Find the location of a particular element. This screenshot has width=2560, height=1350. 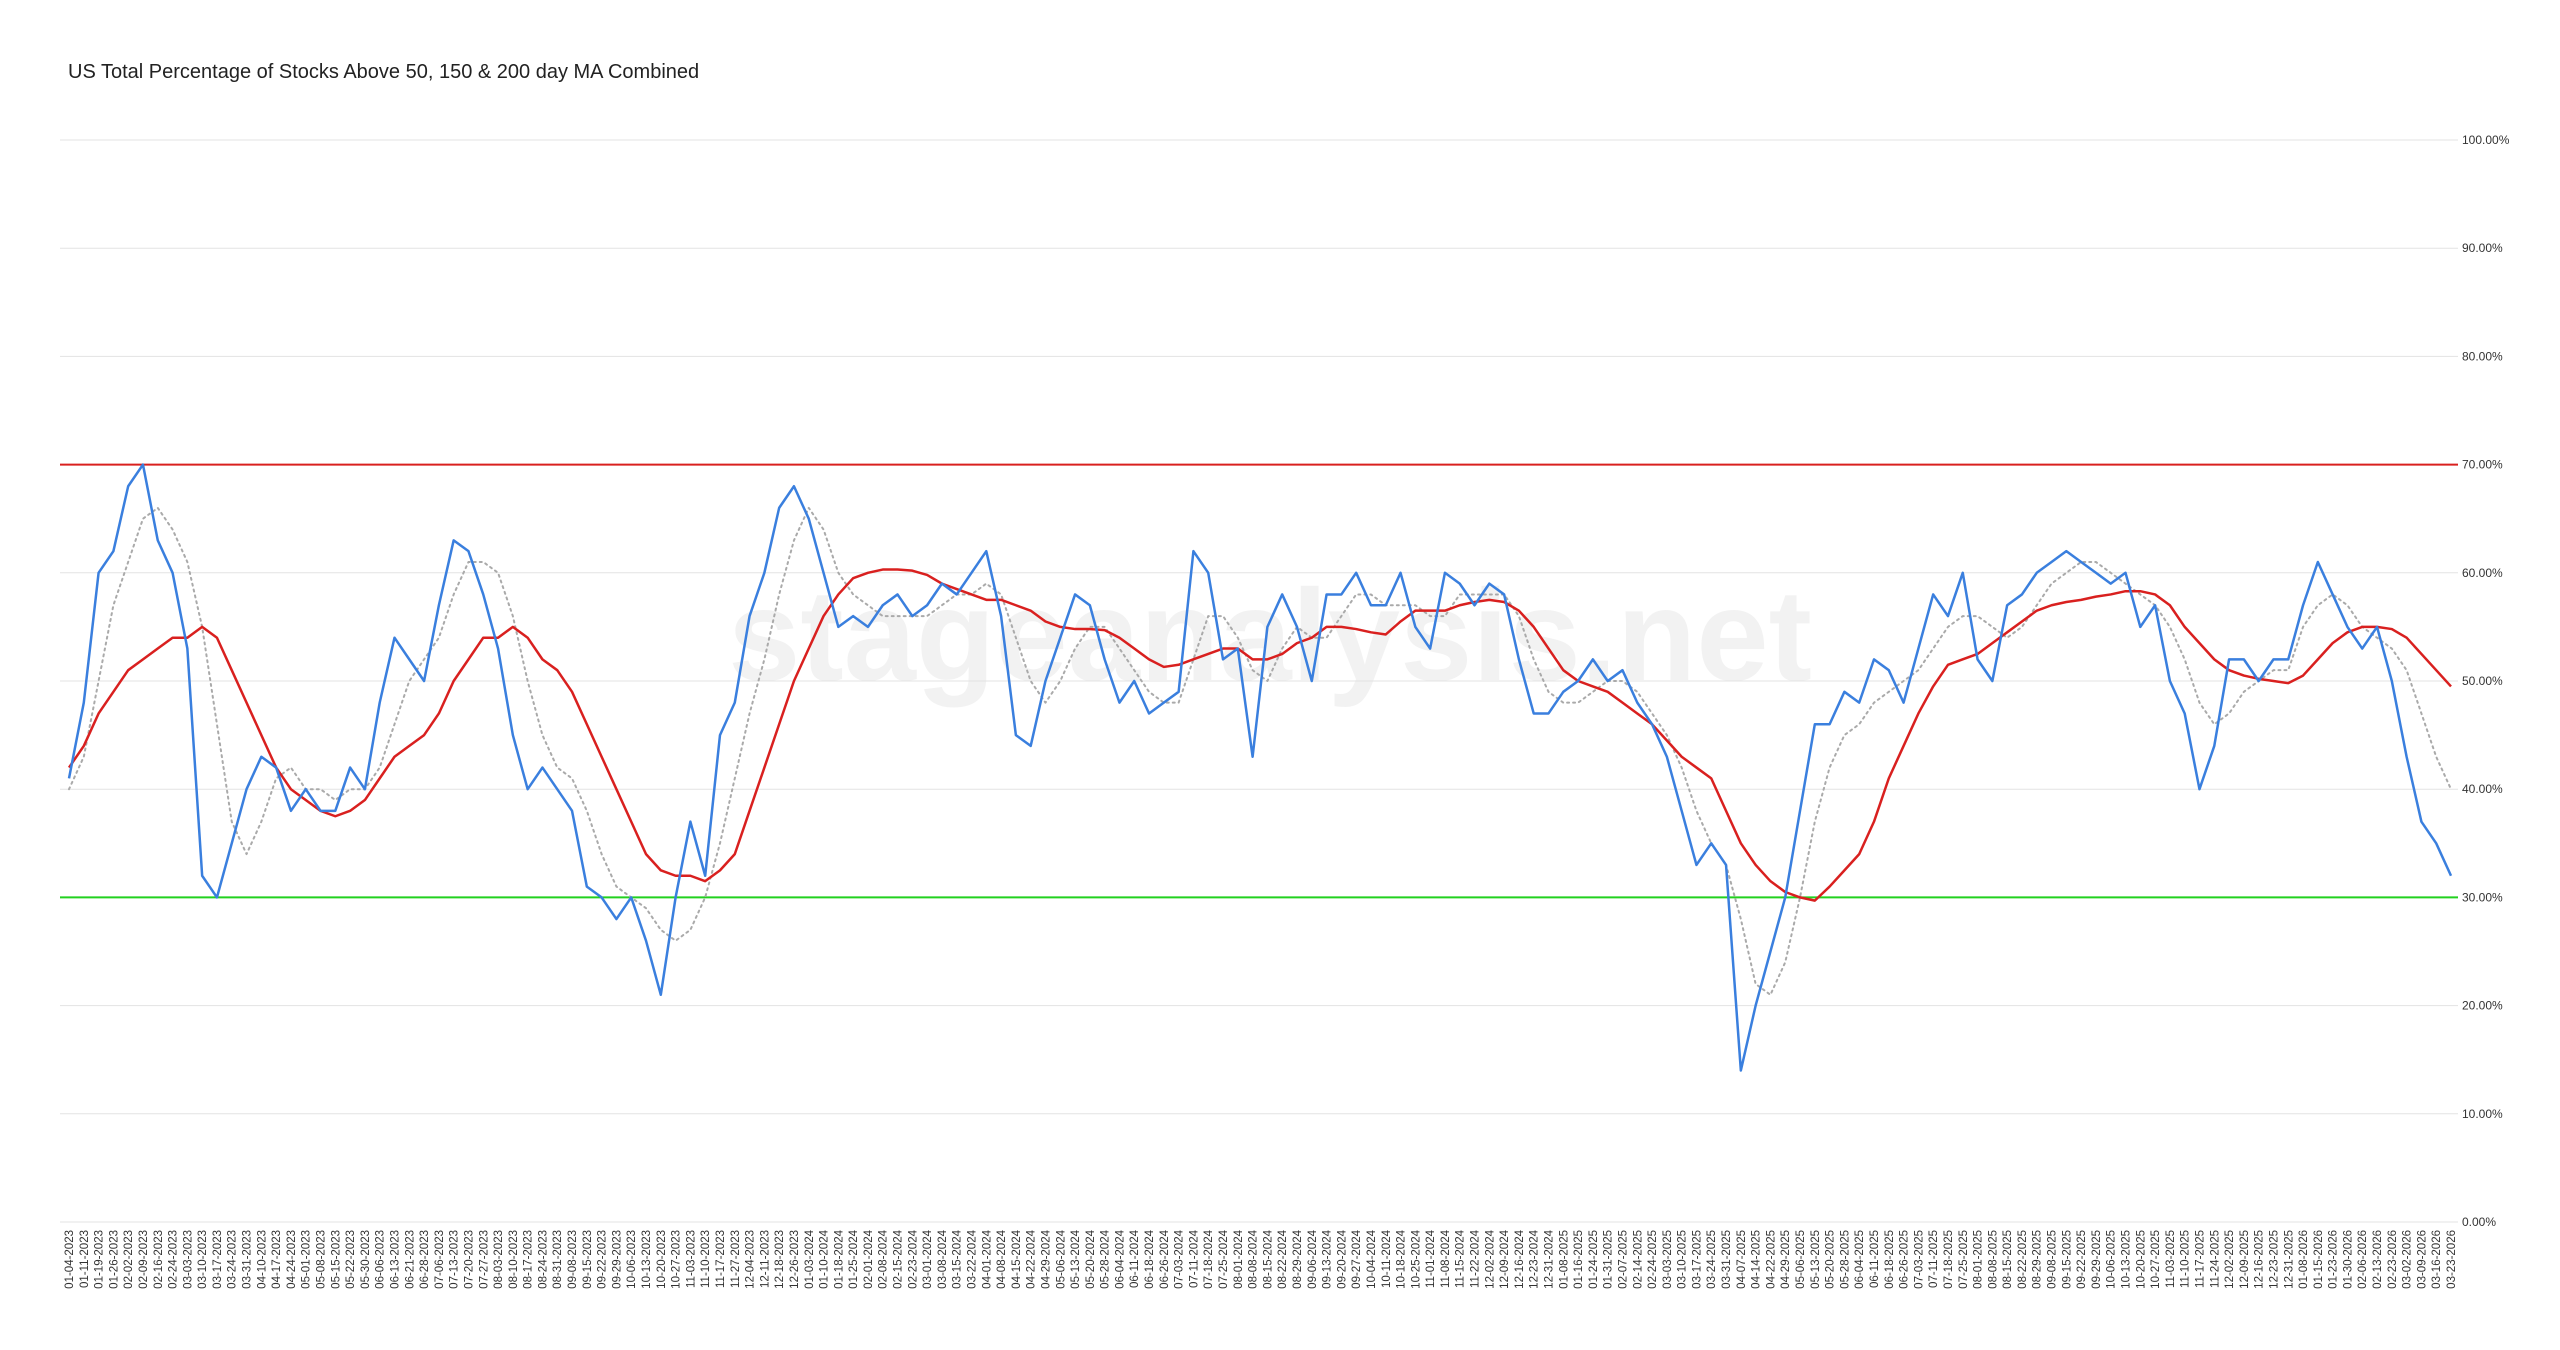

x-tick-label: 11-15-2024 is located at coordinates (1461, 1258).